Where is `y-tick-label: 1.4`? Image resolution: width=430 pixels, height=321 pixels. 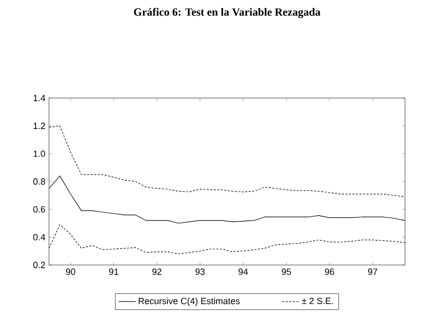 y-tick-label: 1.4 is located at coordinates (40, 98).